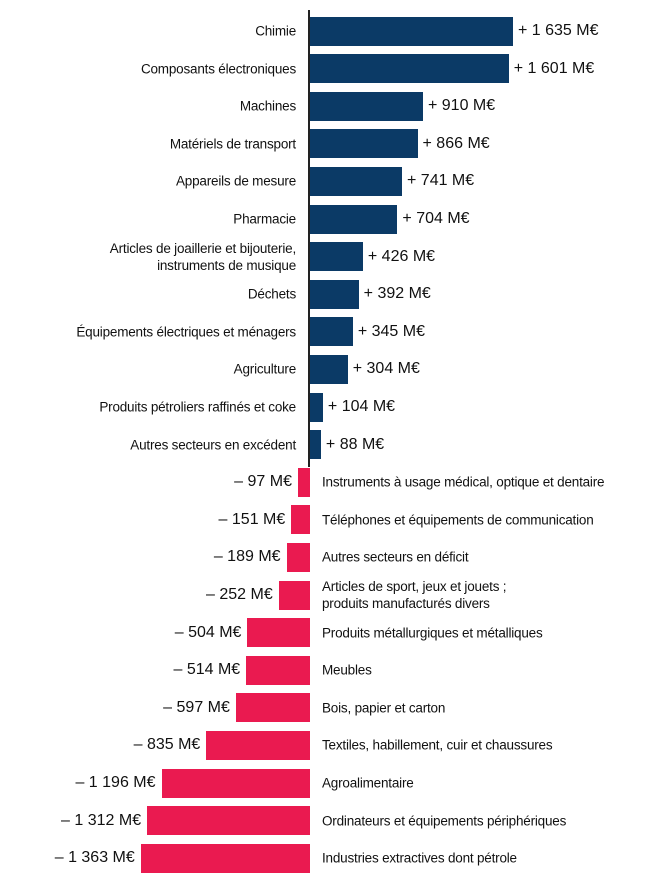 This screenshot has height=873, width=671. Describe the element at coordinates (461, 106) in the screenshot. I see `value-label: + 910 M€` at that location.